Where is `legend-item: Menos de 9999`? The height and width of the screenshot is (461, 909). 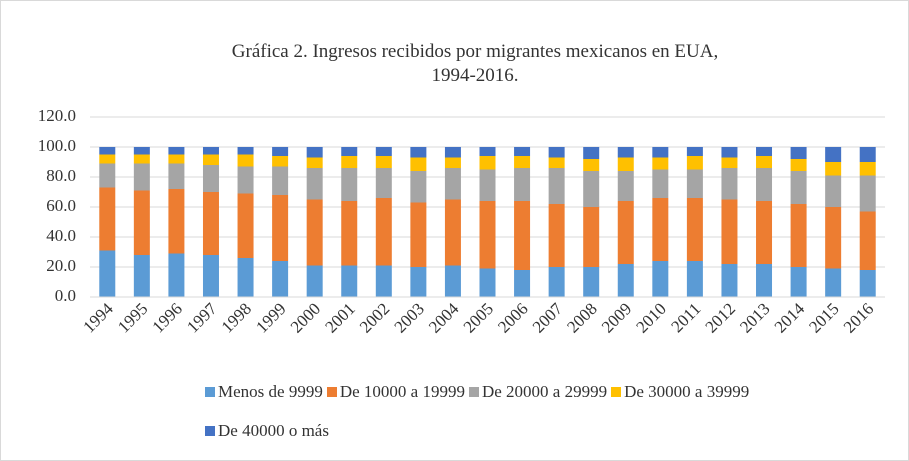
legend-item: Menos de 9999 is located at coordinates (264, 392).